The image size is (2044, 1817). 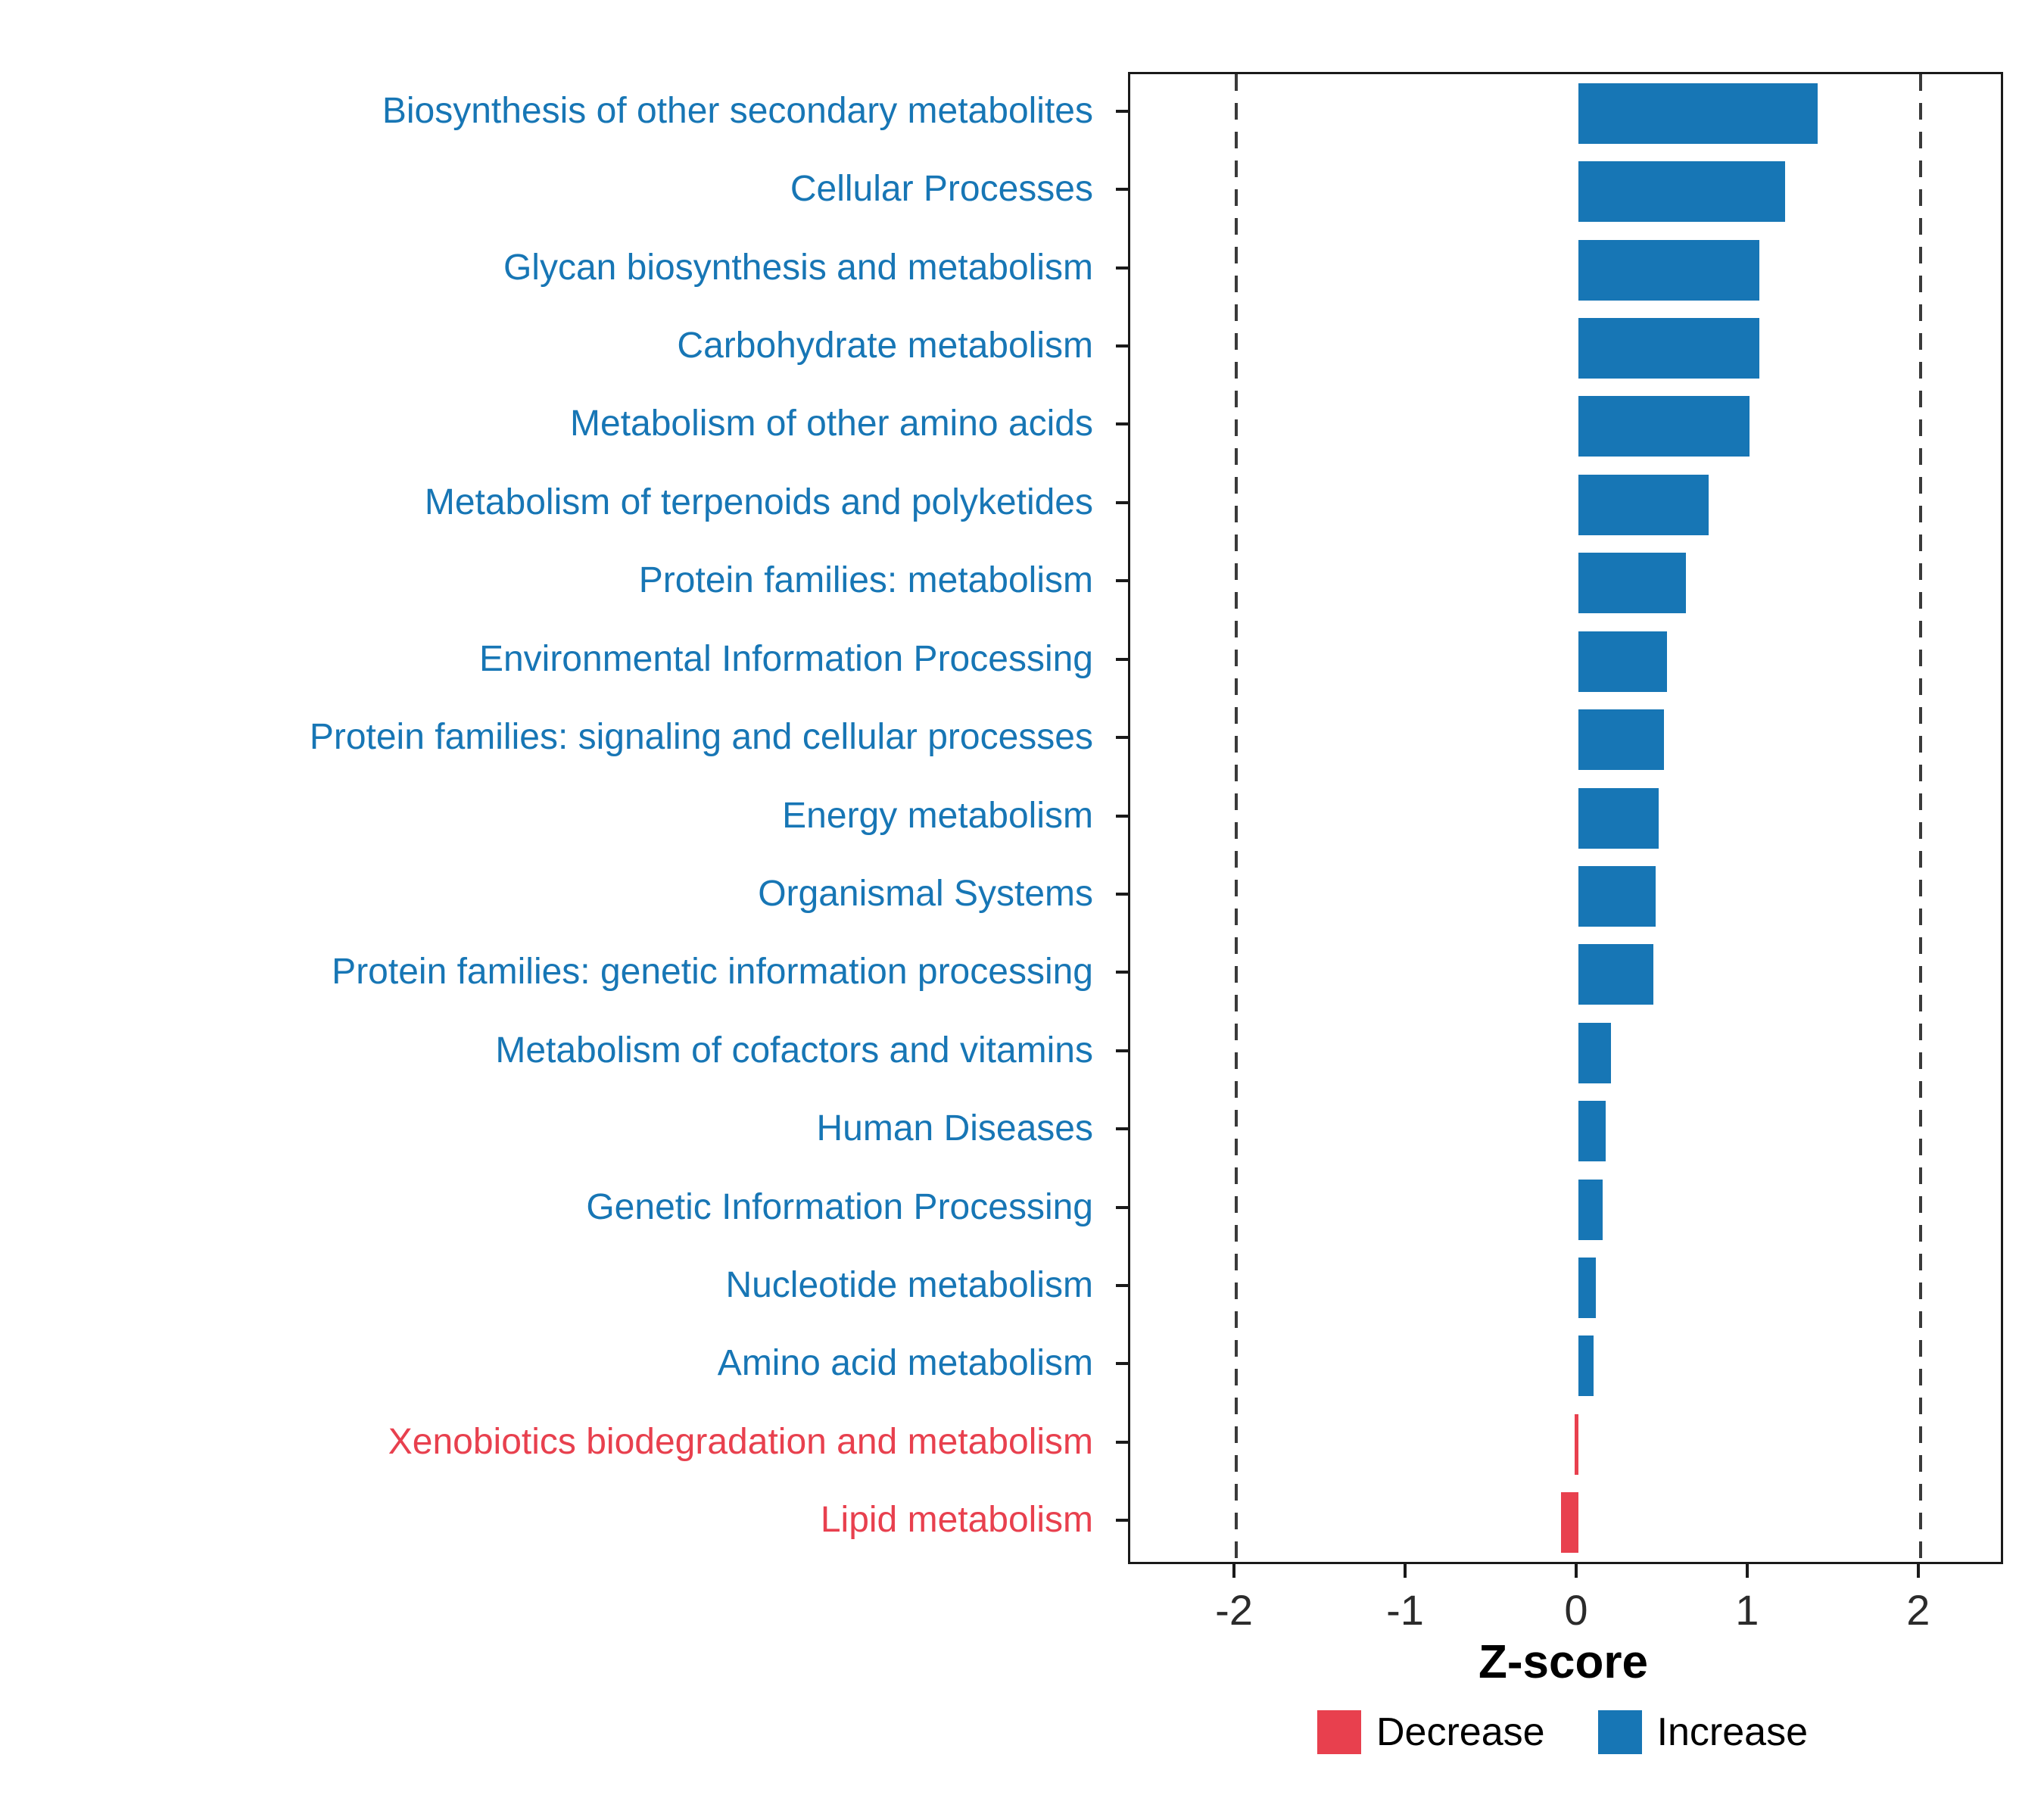 I want to click on category-label: Protein families: metabolism, so click(x=865, y=580).